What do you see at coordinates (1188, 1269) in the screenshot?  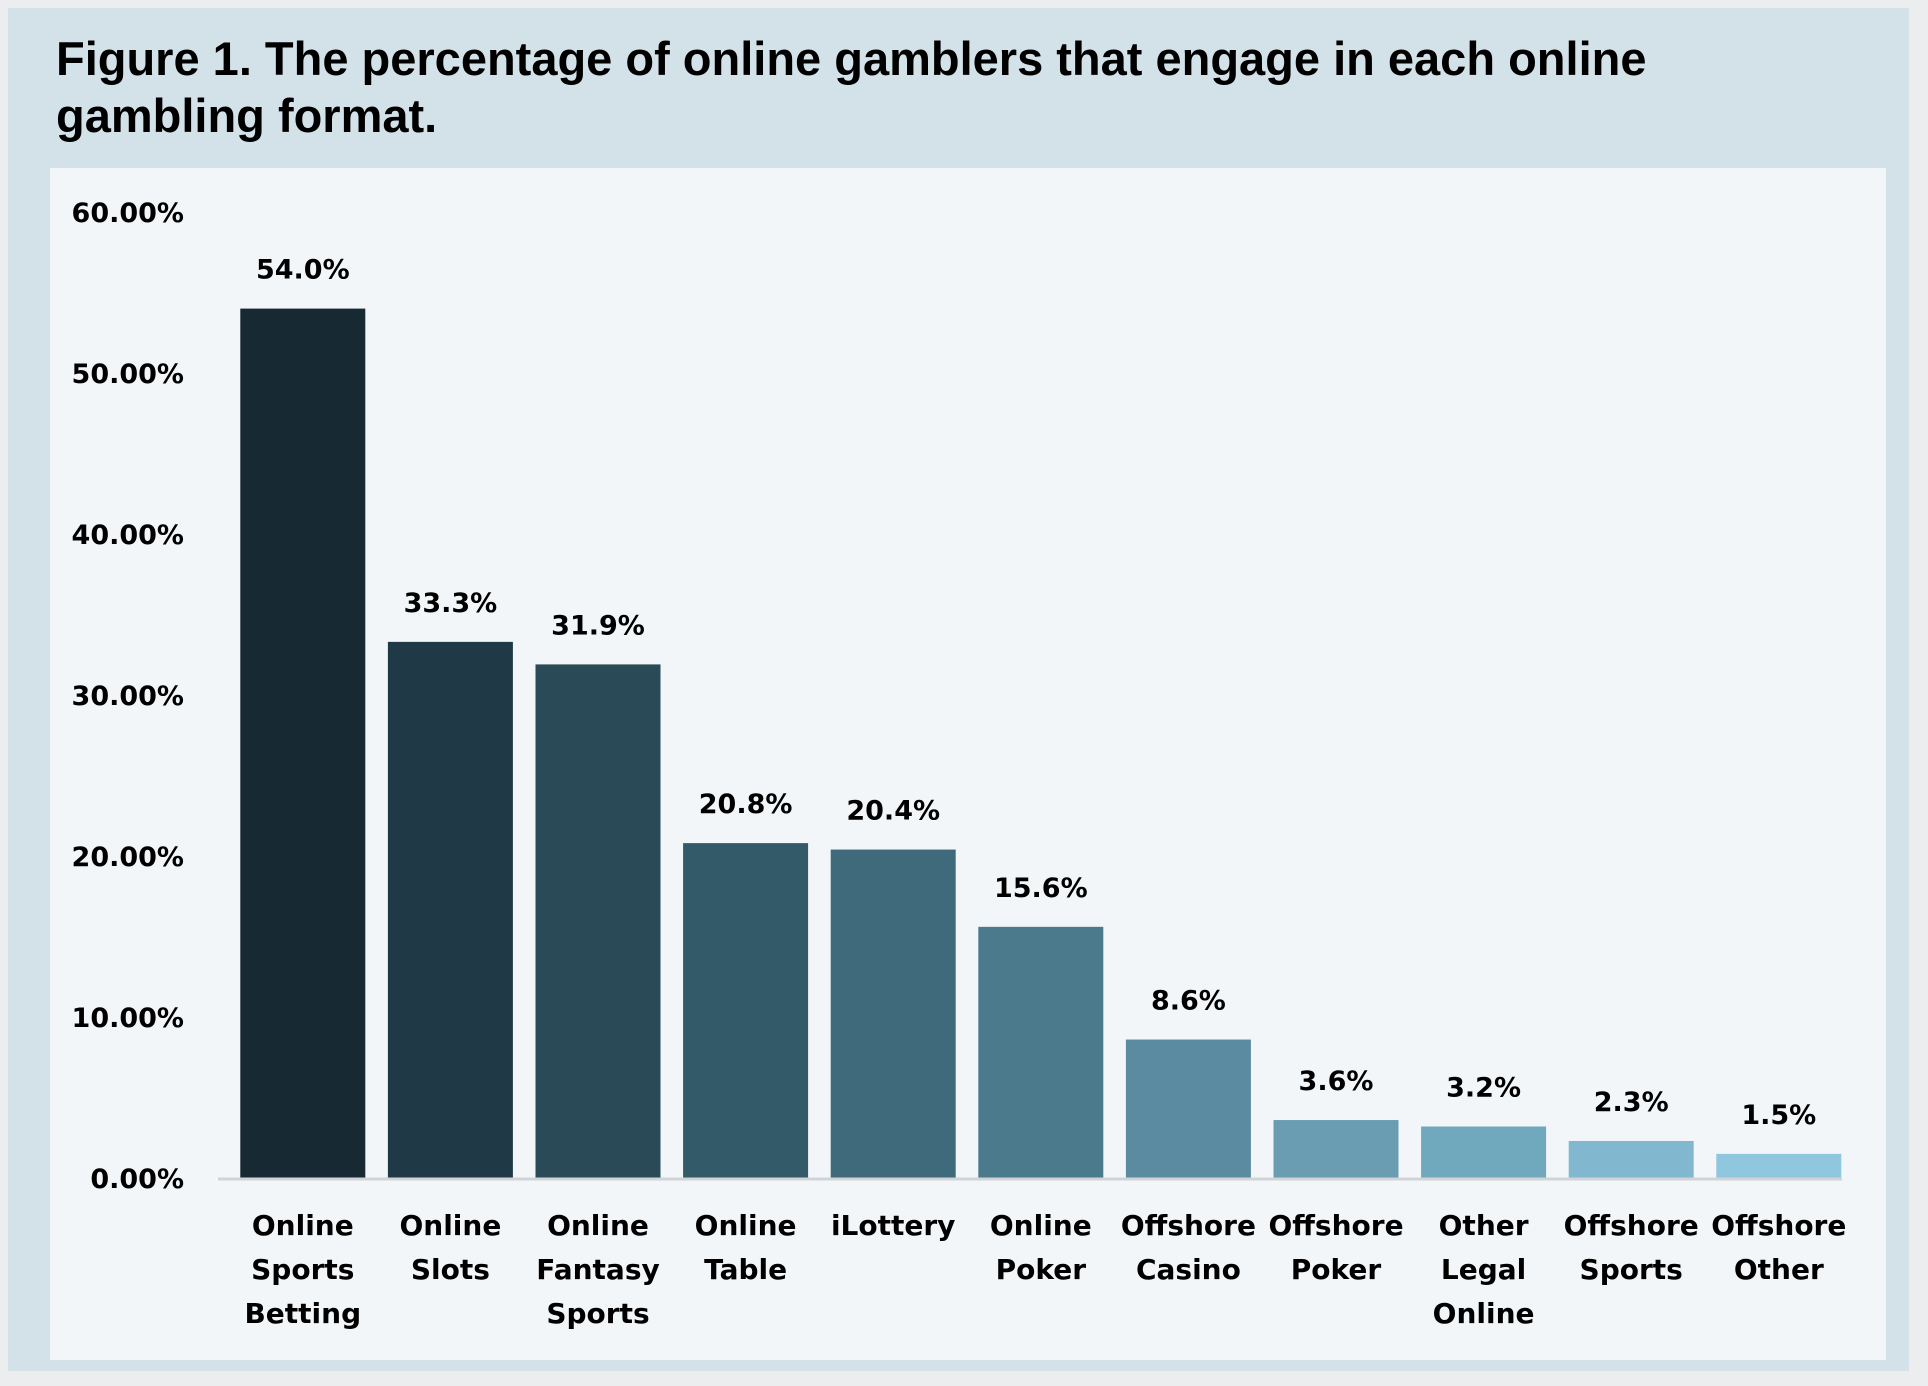 I see `x-tick-label: Casino` at bounding box center [1188, 1269].